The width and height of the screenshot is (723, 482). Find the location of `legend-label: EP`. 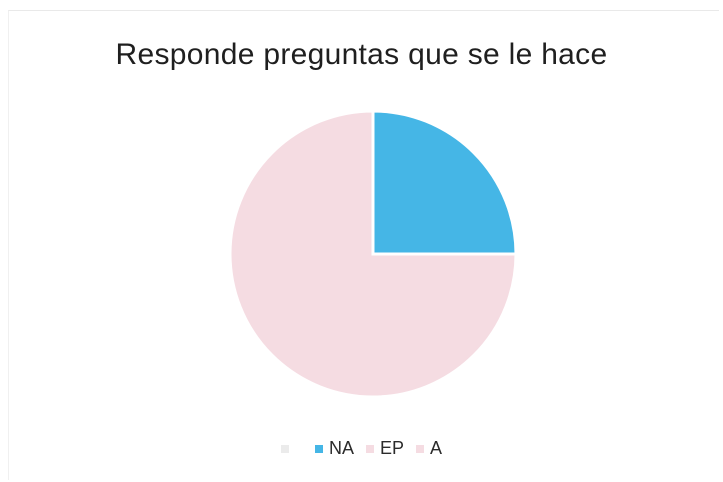

legend-label: EP is located at coordinates (391, 448).